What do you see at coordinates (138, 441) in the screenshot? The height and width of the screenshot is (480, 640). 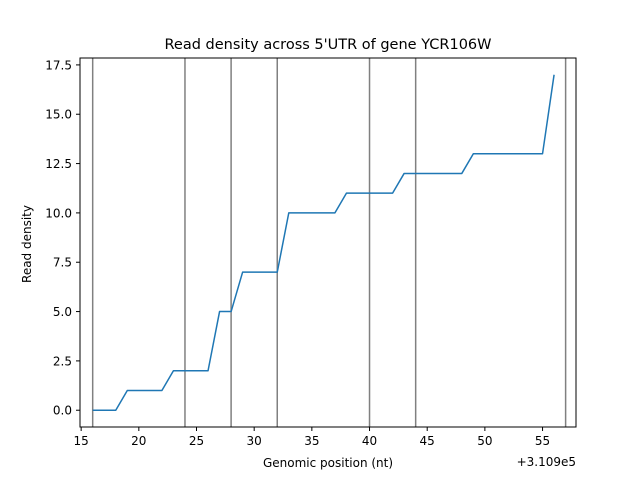 I see `x-tick-label: 20` at bounding box center [138, 441].